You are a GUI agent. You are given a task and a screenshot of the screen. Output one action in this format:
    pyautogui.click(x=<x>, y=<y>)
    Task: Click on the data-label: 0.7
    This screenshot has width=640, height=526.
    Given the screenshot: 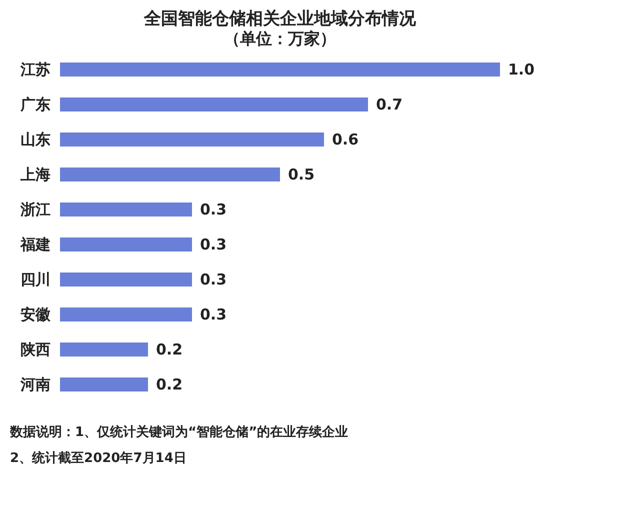 What is the action you would take?
    pyautogui.click(x=389, y=105)
    